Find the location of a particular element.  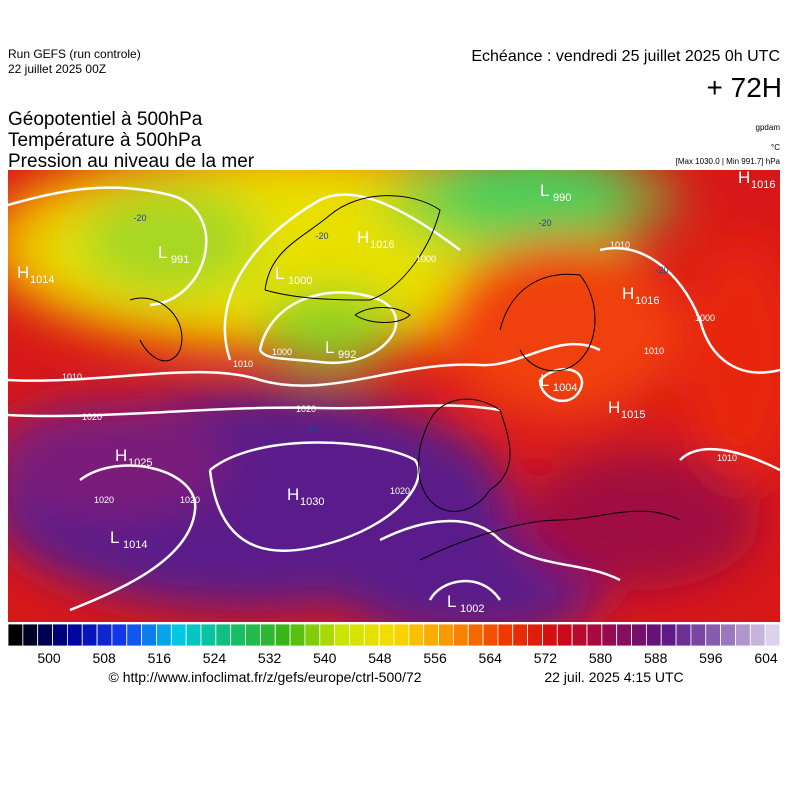

date: 22 juil. 2025 4:15 UTC is located at coordinates (613, 677).